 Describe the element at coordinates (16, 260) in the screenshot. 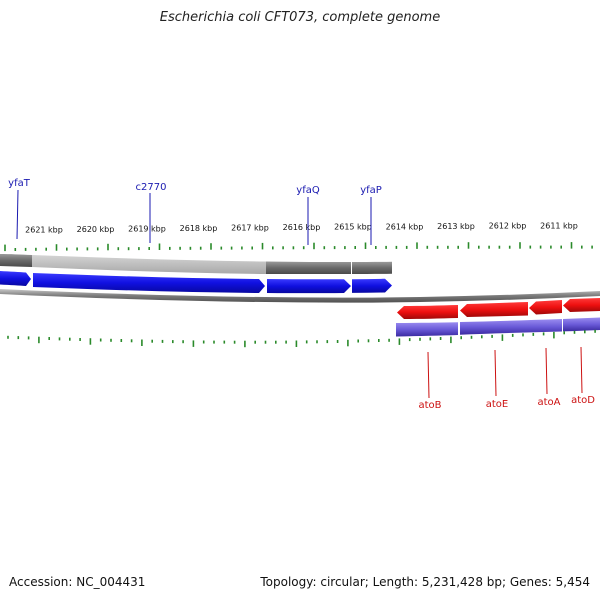

I see `grey-segment-left` at that location.